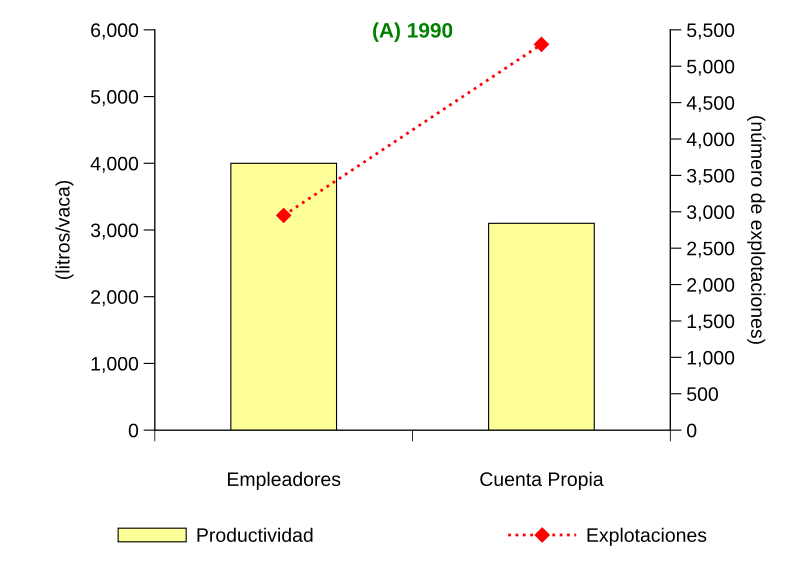  Describe the element at coordinates (710, 104) in the screenshot. I see `y2-tick-label: 4,500` at that location.